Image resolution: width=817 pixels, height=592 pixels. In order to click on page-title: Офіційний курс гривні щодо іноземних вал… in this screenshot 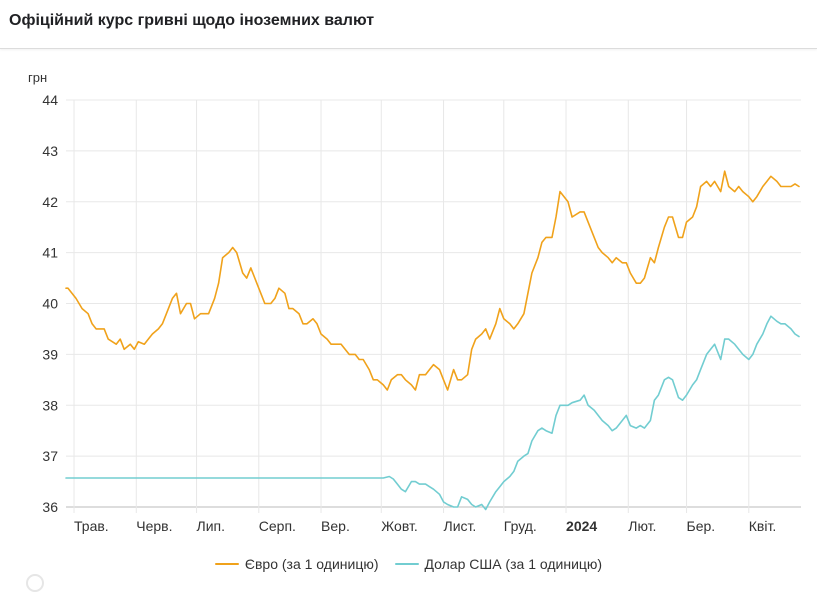, I will do `click(192, 20)`.